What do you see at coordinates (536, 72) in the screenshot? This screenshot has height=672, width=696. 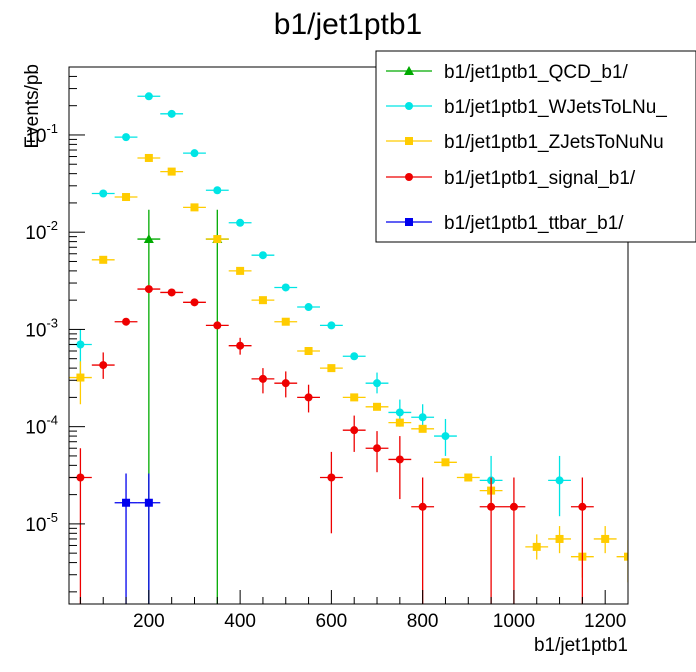 I see `legend-label: b1/jet1ptb1_QCD_b1/` at bounding box center [536, 72].